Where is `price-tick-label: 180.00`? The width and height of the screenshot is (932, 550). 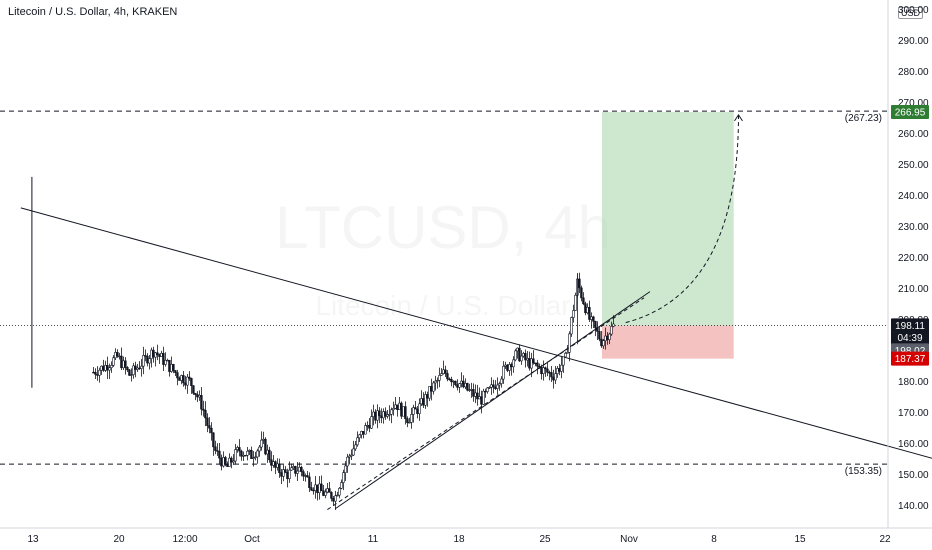
price-tick-label: 180.00 is located at coordinates (913, 382).